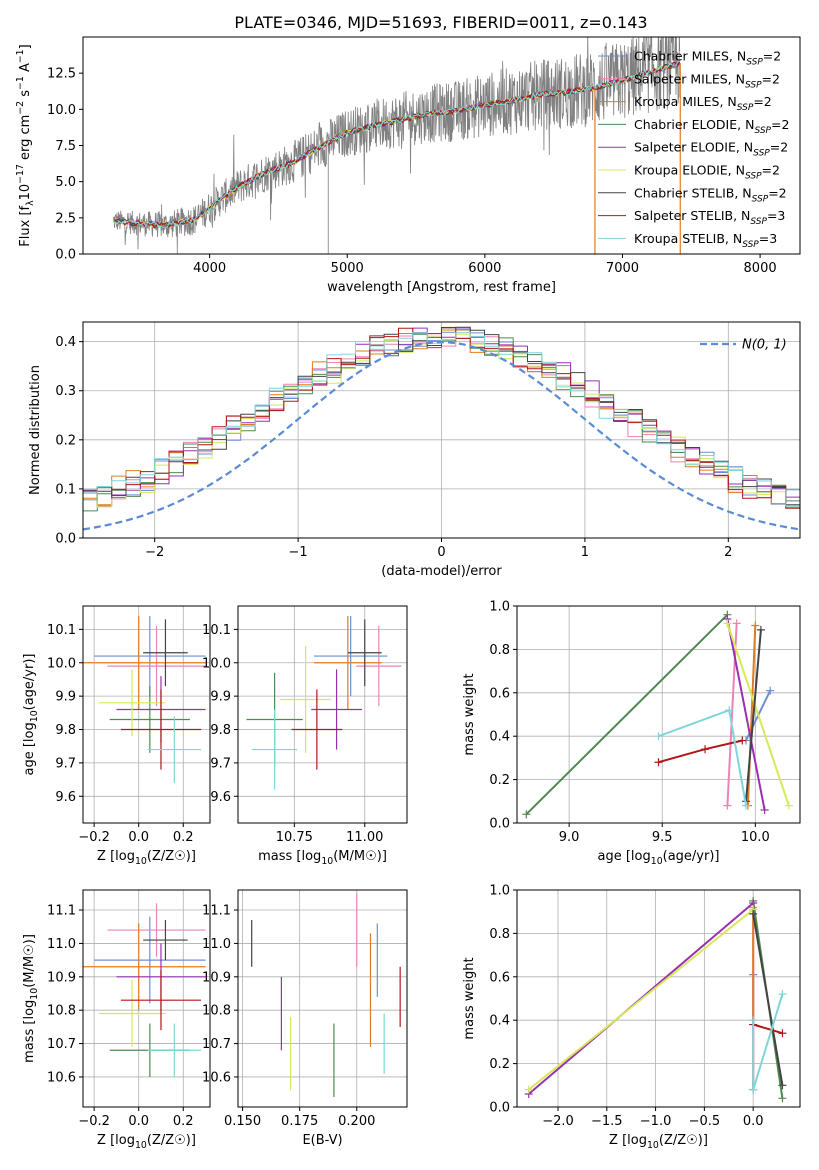 This screenshot has width=819, height=1170. Describe the element at coordinates (736, 623) in the screenshot. I see `weight-marker-salpeter_miles` at that location.